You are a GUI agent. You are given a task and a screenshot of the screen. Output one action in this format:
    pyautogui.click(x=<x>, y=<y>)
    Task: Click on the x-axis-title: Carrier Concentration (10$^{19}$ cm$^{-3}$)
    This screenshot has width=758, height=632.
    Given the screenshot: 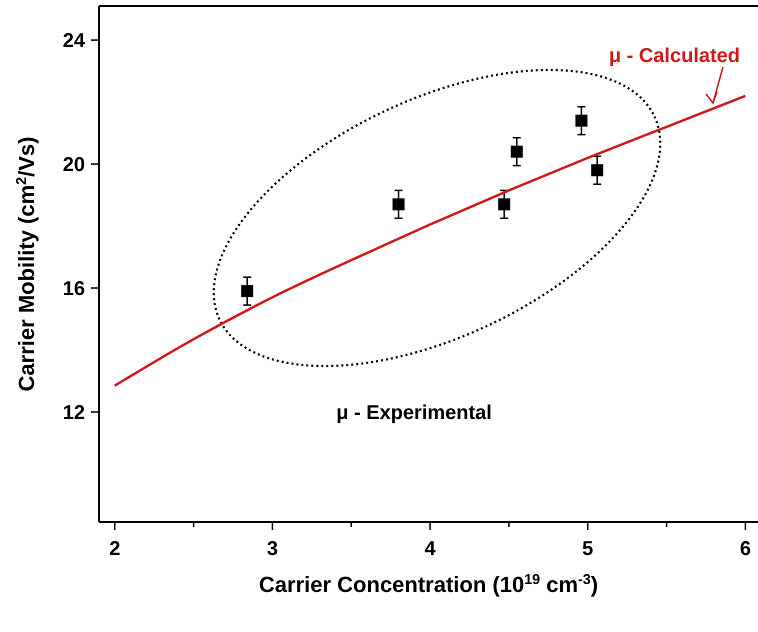 What is the action you would take?
    pyautogui.click(x=428, y=584)
    